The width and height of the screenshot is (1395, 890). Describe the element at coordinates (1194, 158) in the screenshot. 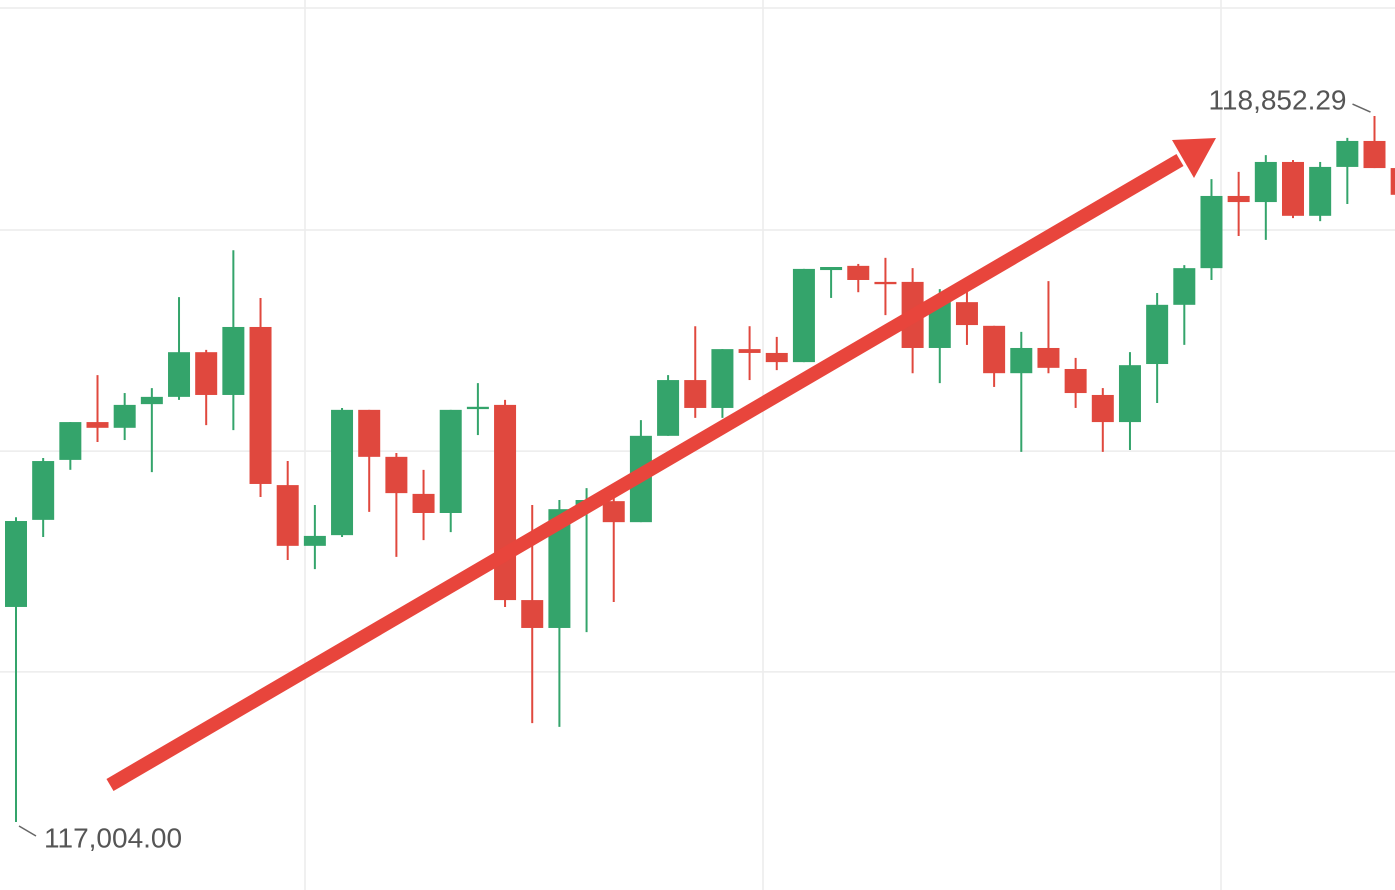

I see `arrow-head` at that location.